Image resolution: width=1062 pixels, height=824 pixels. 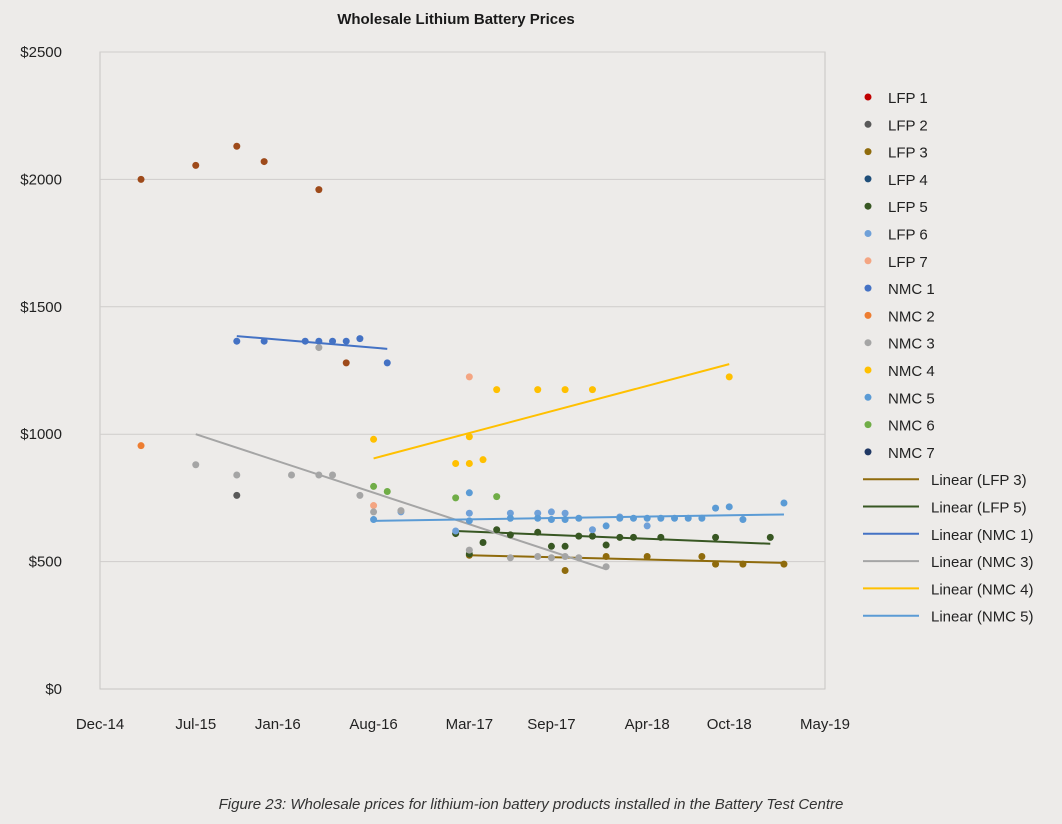 What do you see at coordinates (979, 480) in the screenshot?
I see `legend-label: Linear (LFP 3)` at bounding box center [979, 480].